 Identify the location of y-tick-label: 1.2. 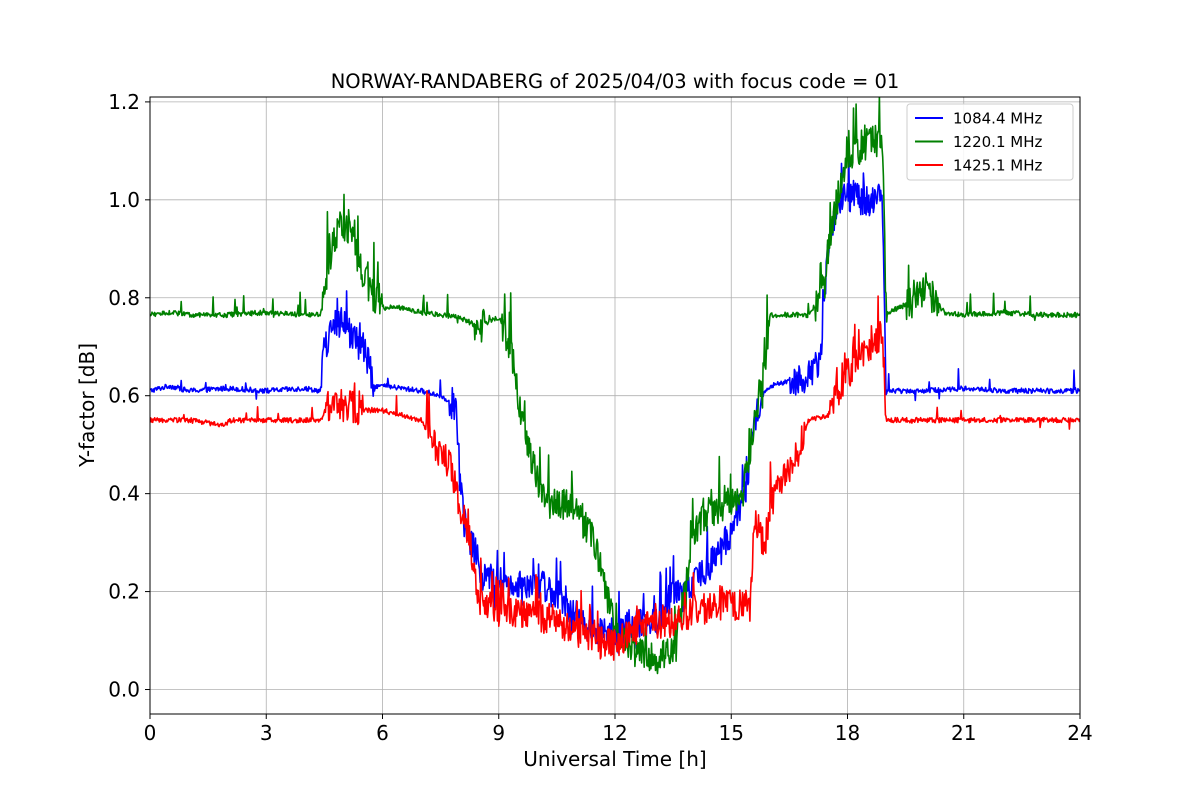
(124, 102).